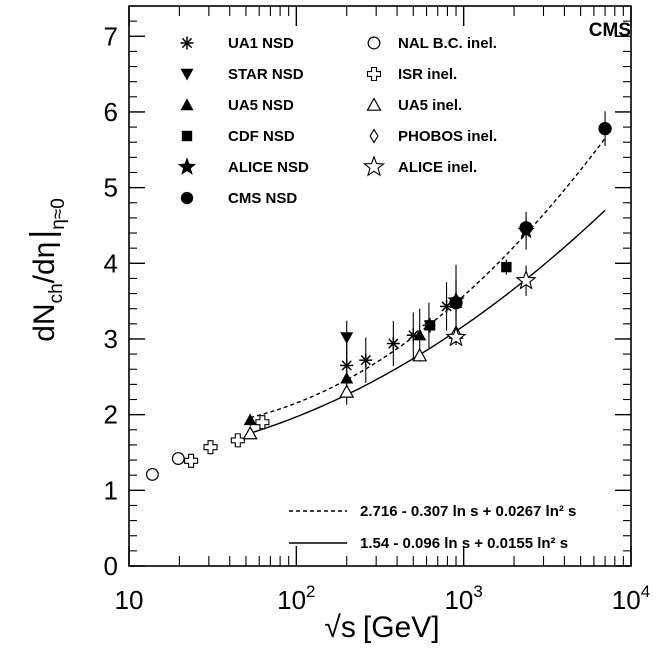 The height and width of the screenshot is (651, 664). I want to click on y-axis-sub-eta: η≈0, so click(58, 214).